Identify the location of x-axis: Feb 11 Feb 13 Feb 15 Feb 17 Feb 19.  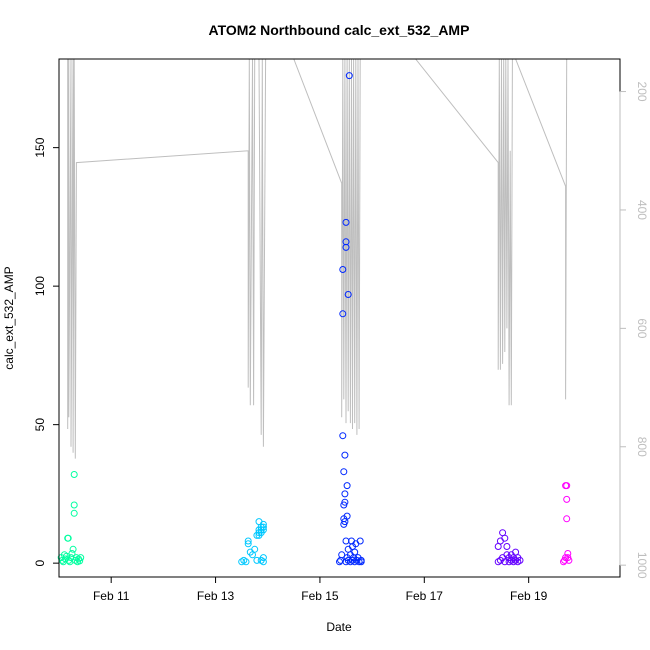
(320, 589).